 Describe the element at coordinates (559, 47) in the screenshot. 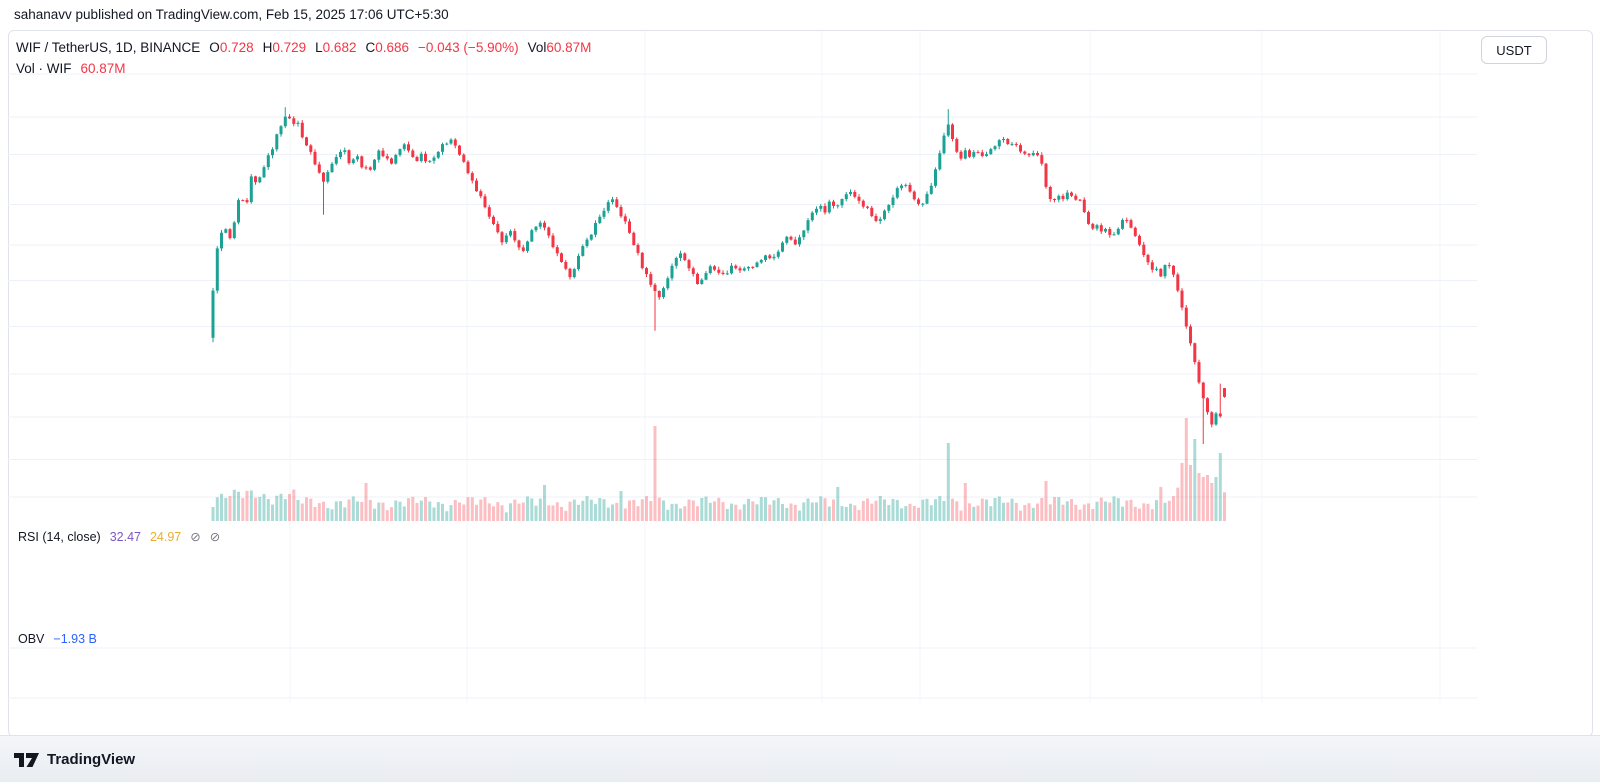

I see `volume-field: Vol60.87M` at that location.